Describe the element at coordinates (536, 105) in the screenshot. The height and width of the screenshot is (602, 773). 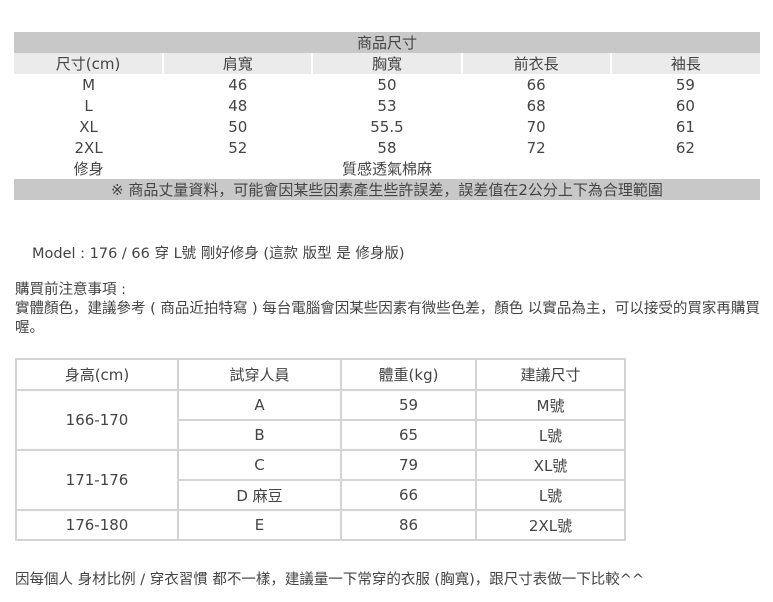
I see `cell: 68` at that location.